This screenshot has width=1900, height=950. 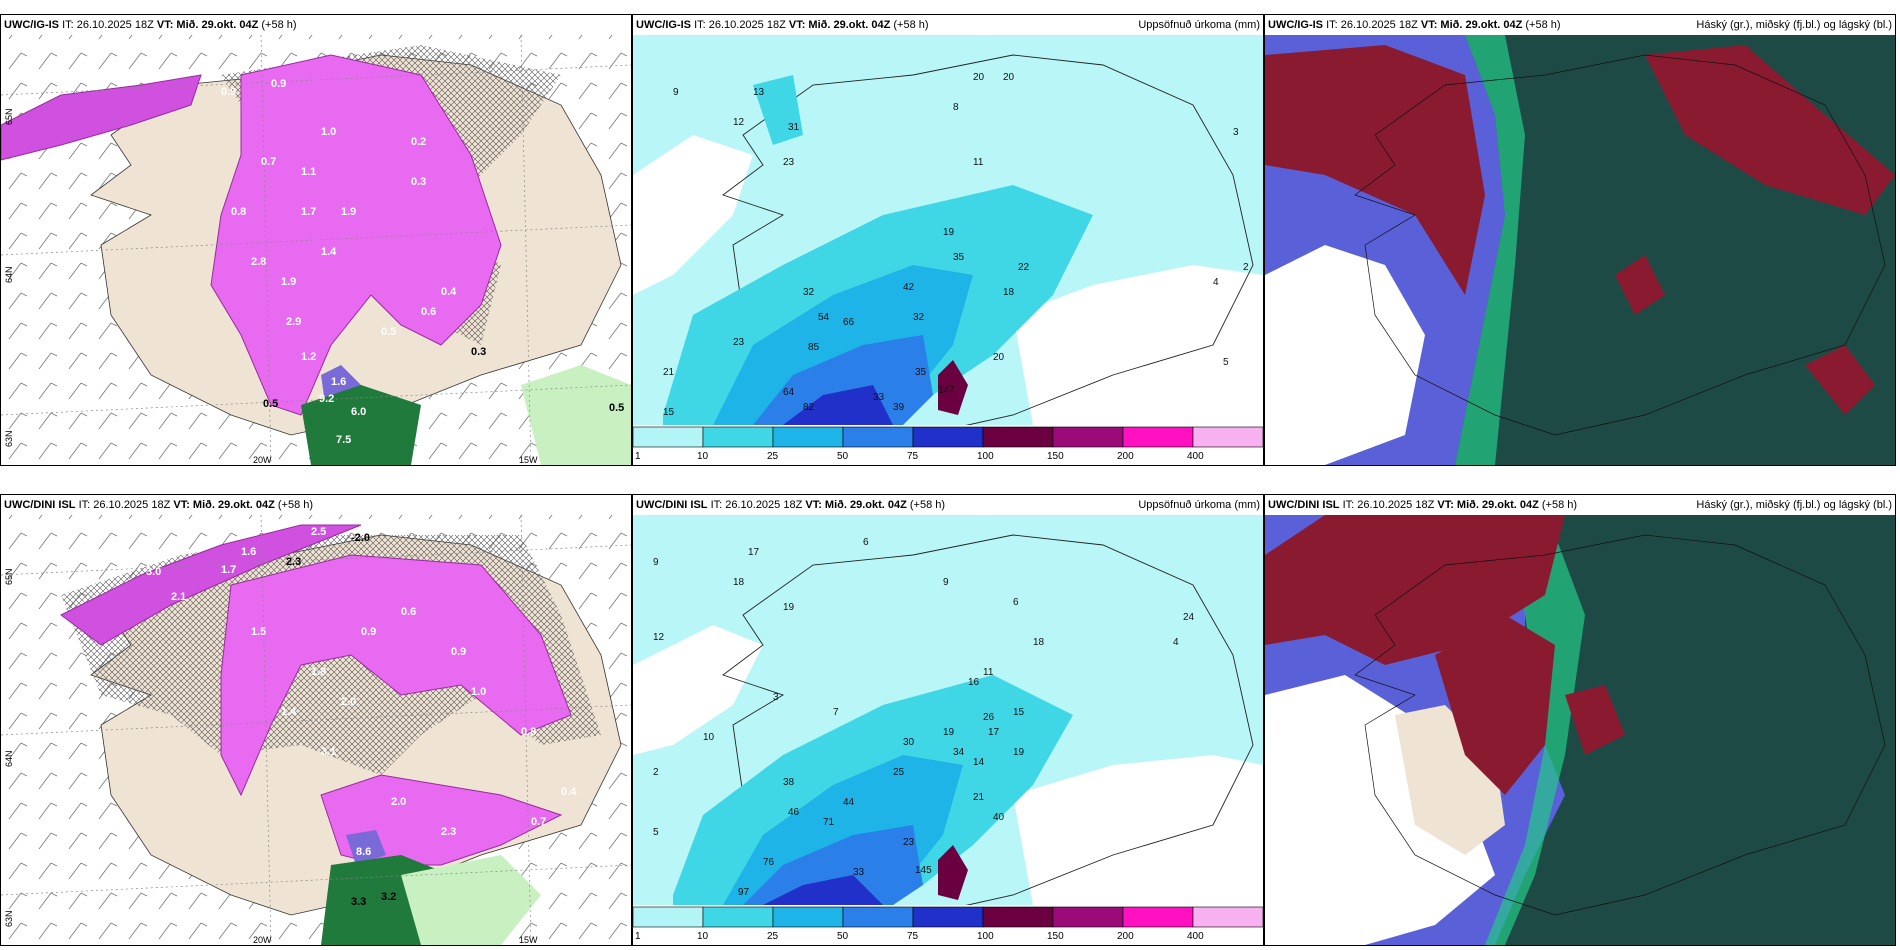 I want to click on legend-label: 1, so click(x=638, y=456).